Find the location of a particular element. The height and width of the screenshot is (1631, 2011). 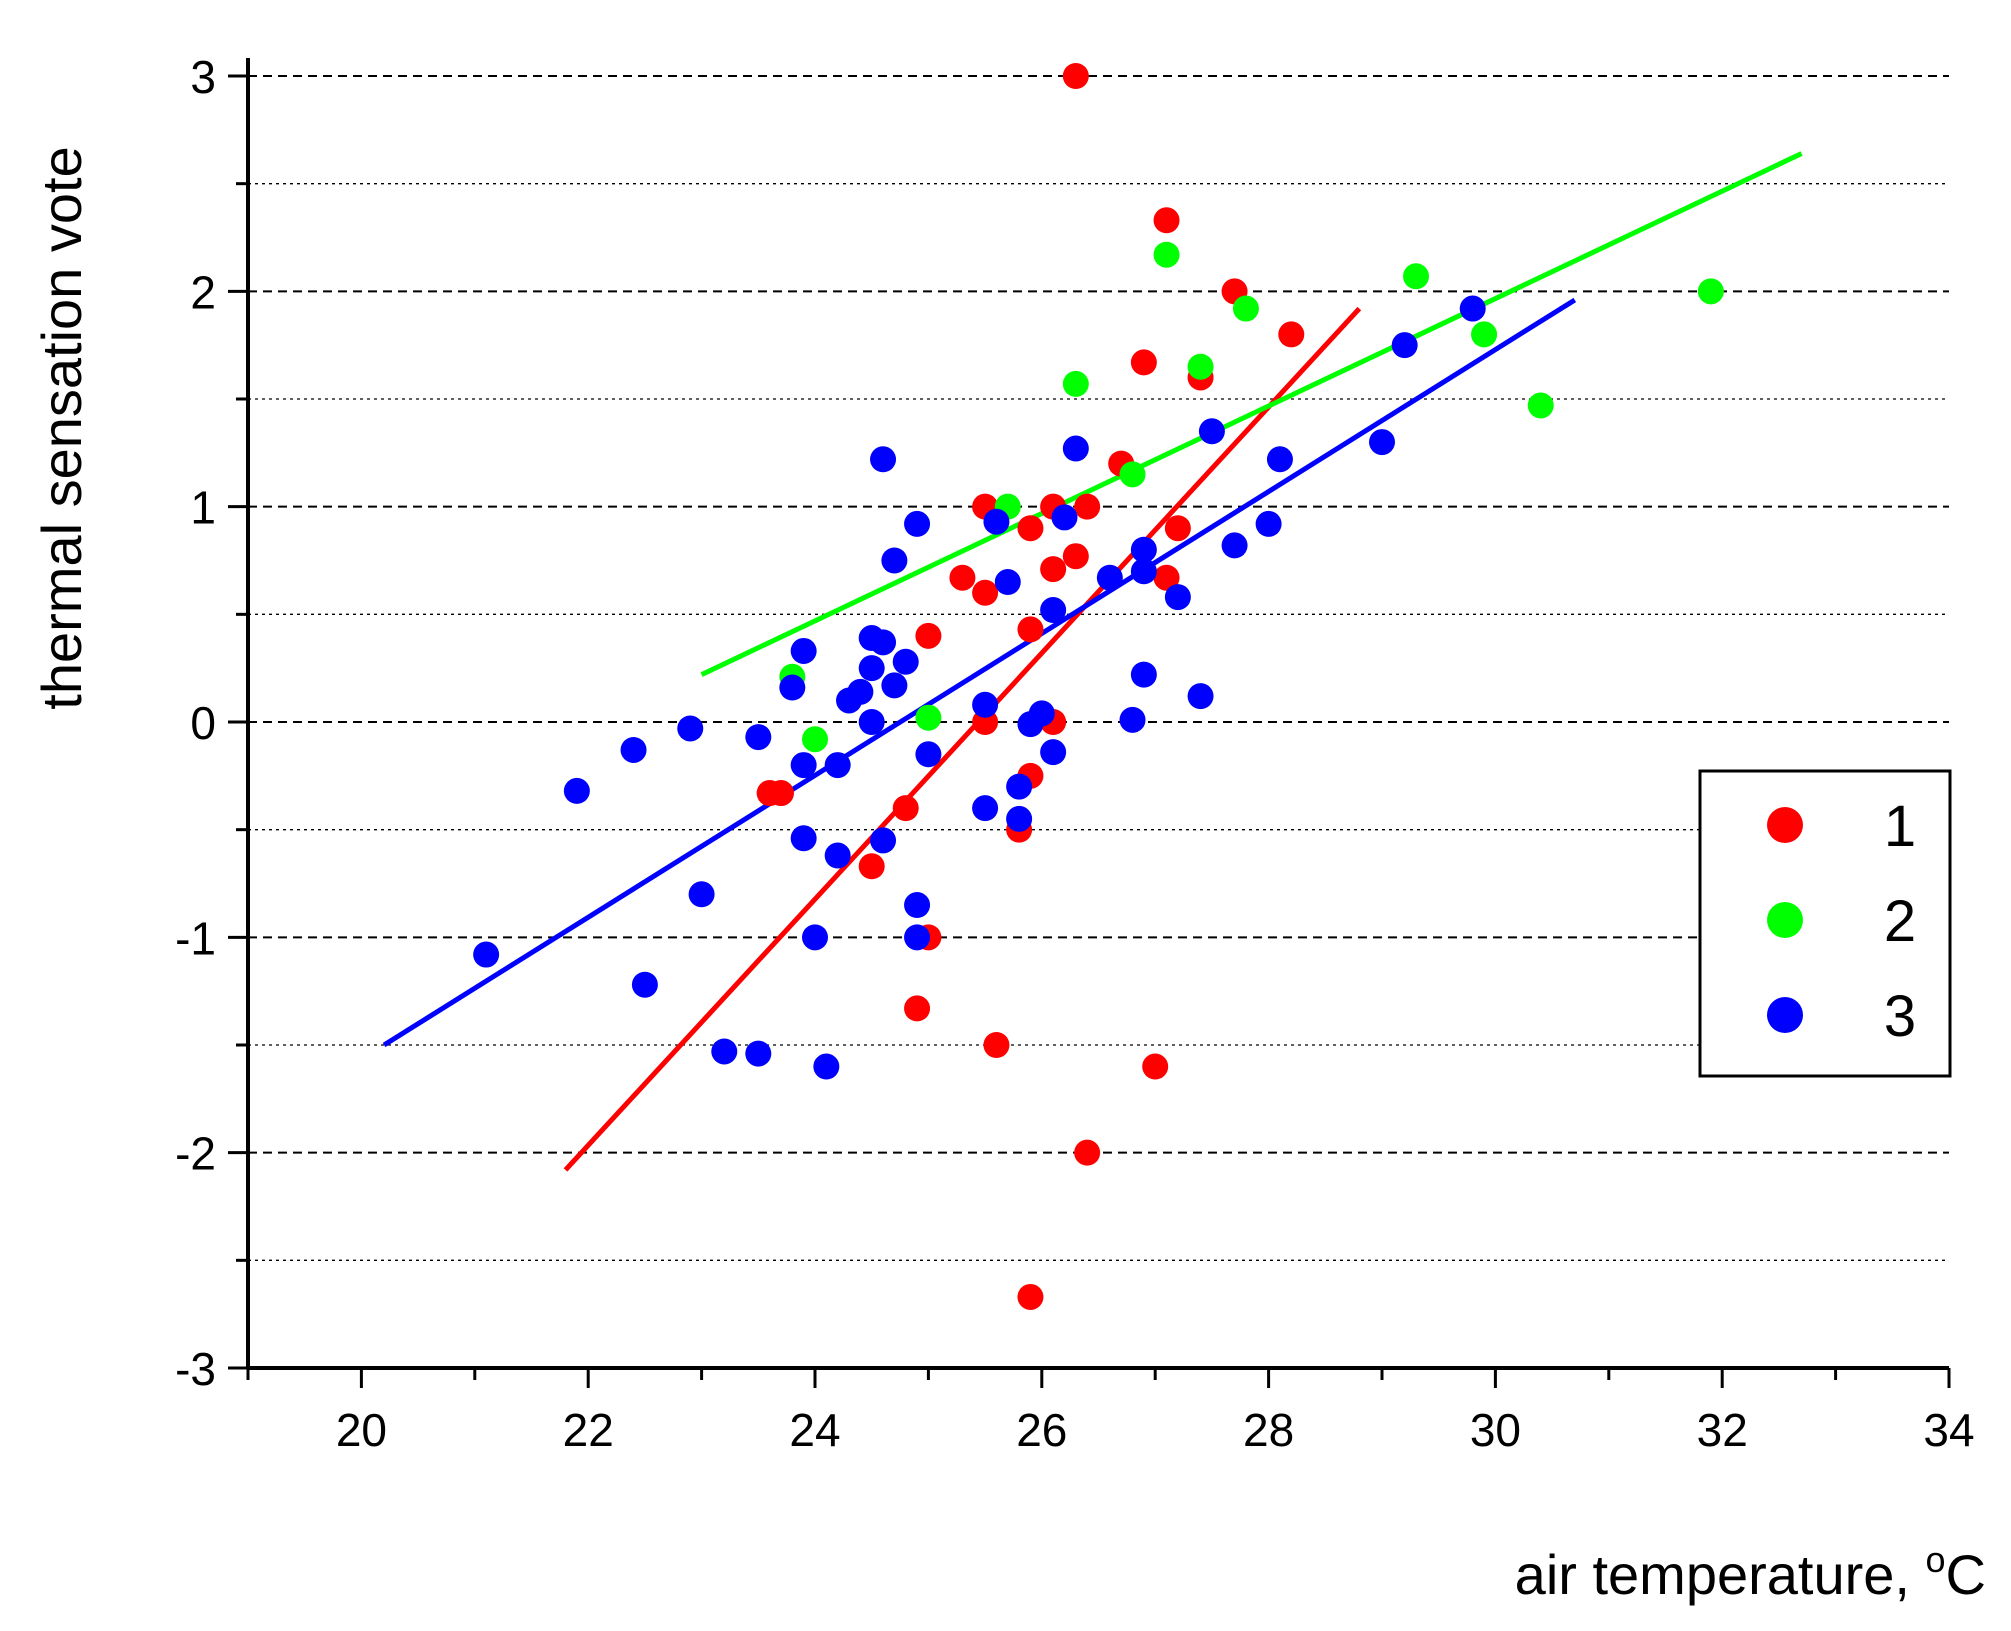

x-axis-title-unit: C is located at coordinates (1966, 1574).